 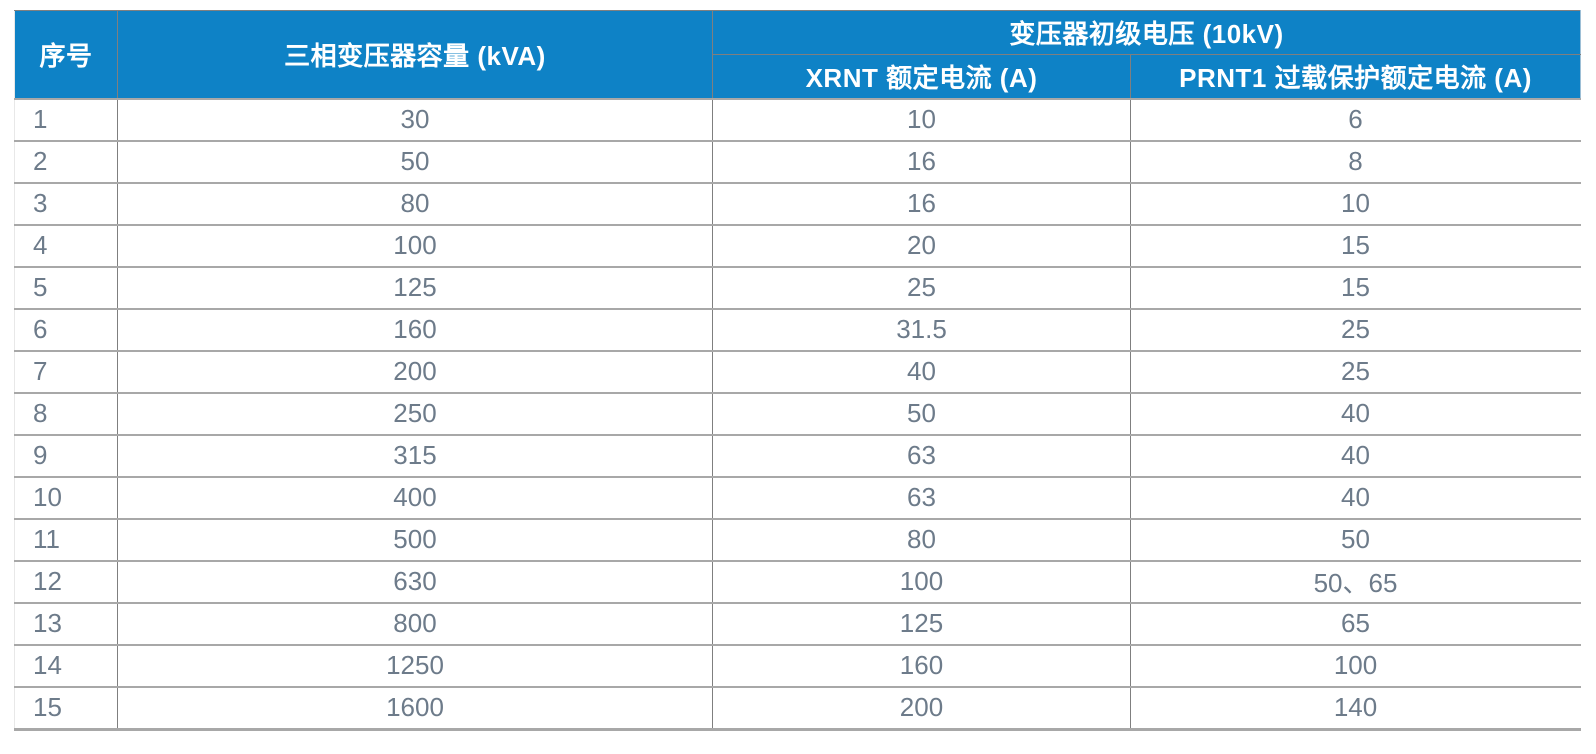 I want to click on capacity-cell: 200, so click(x=415, y=371).